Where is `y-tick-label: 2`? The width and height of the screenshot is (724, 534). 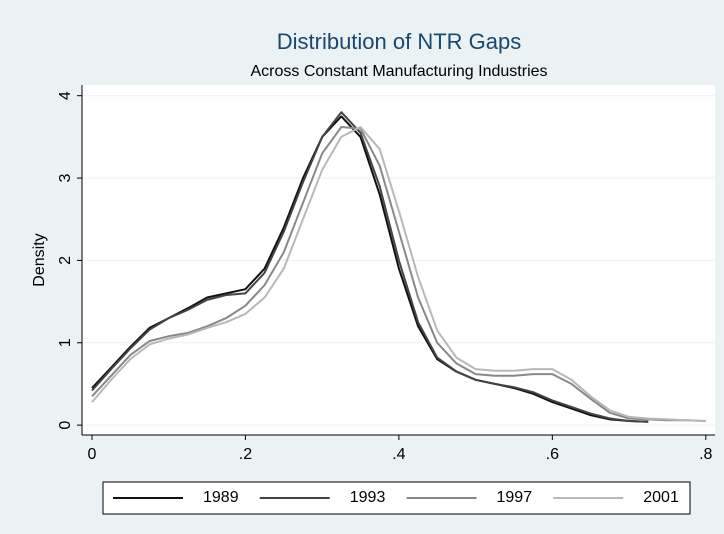
y-tick-label: 2 is located at coordinates (65, 260).